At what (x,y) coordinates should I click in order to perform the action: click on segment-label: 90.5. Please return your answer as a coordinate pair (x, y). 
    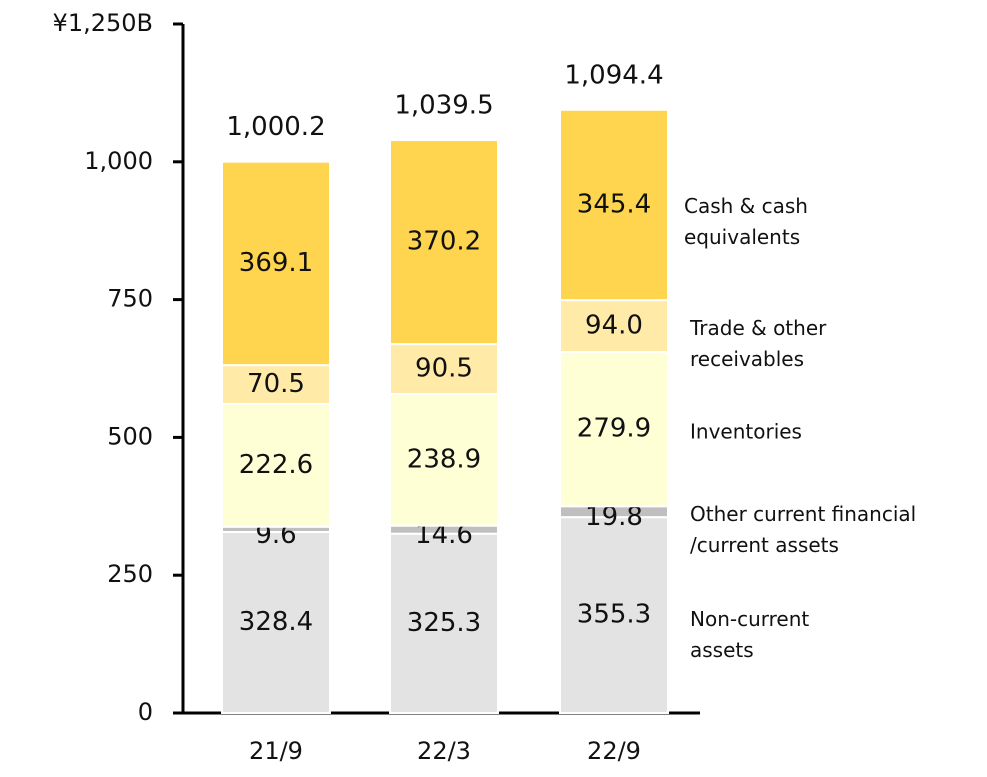
    Looking at the image, I should click on (444, 369).